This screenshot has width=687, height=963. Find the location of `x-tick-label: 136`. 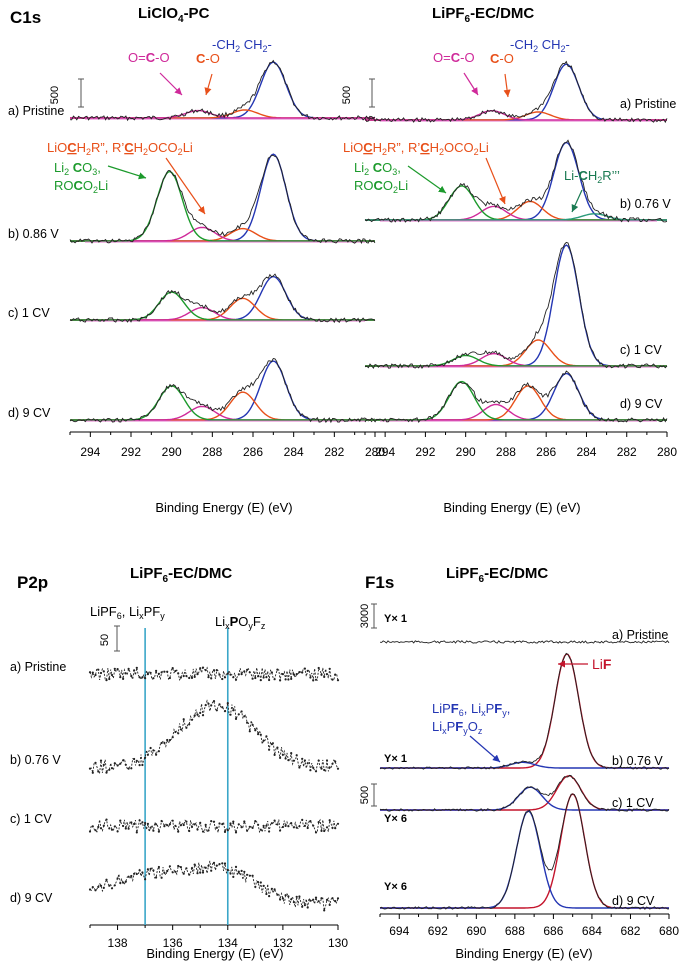

x-tick-label: 136 is located at coordinates (173, 943).